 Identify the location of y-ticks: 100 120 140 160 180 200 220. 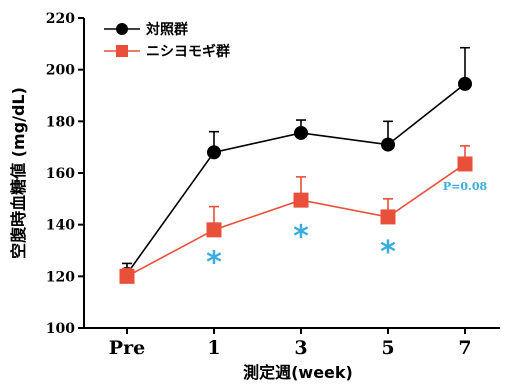
(65, 174).